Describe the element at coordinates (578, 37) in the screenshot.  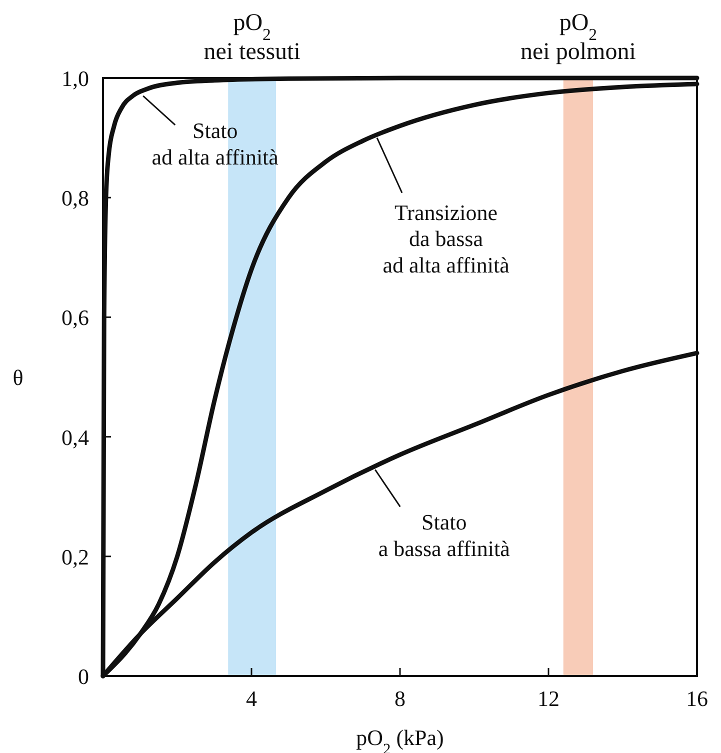
I see `band-label: pO$_{2}$ nei polmoni` at that location.